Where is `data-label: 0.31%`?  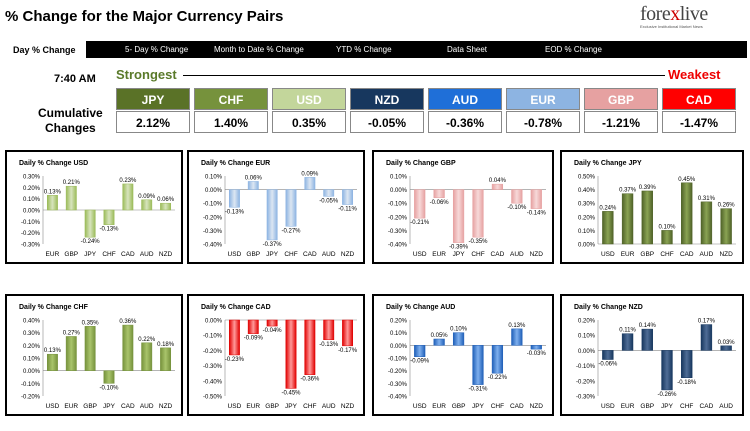
data-label: 0.31% is located at coordinates (707, 199).